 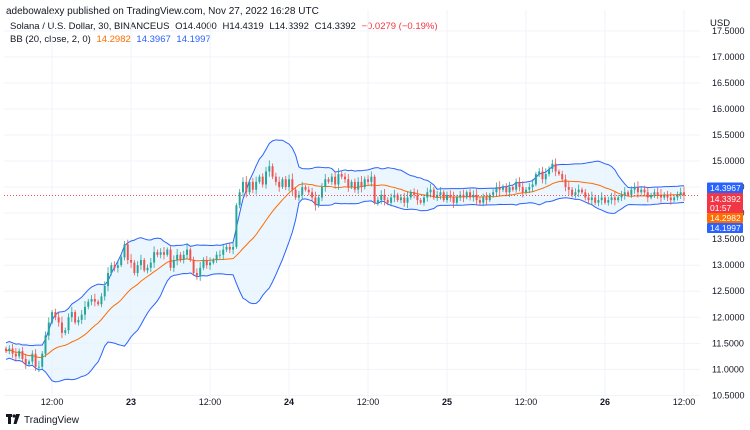 I want to click on countdown-text: 01:57, so click(x=721, y=208).